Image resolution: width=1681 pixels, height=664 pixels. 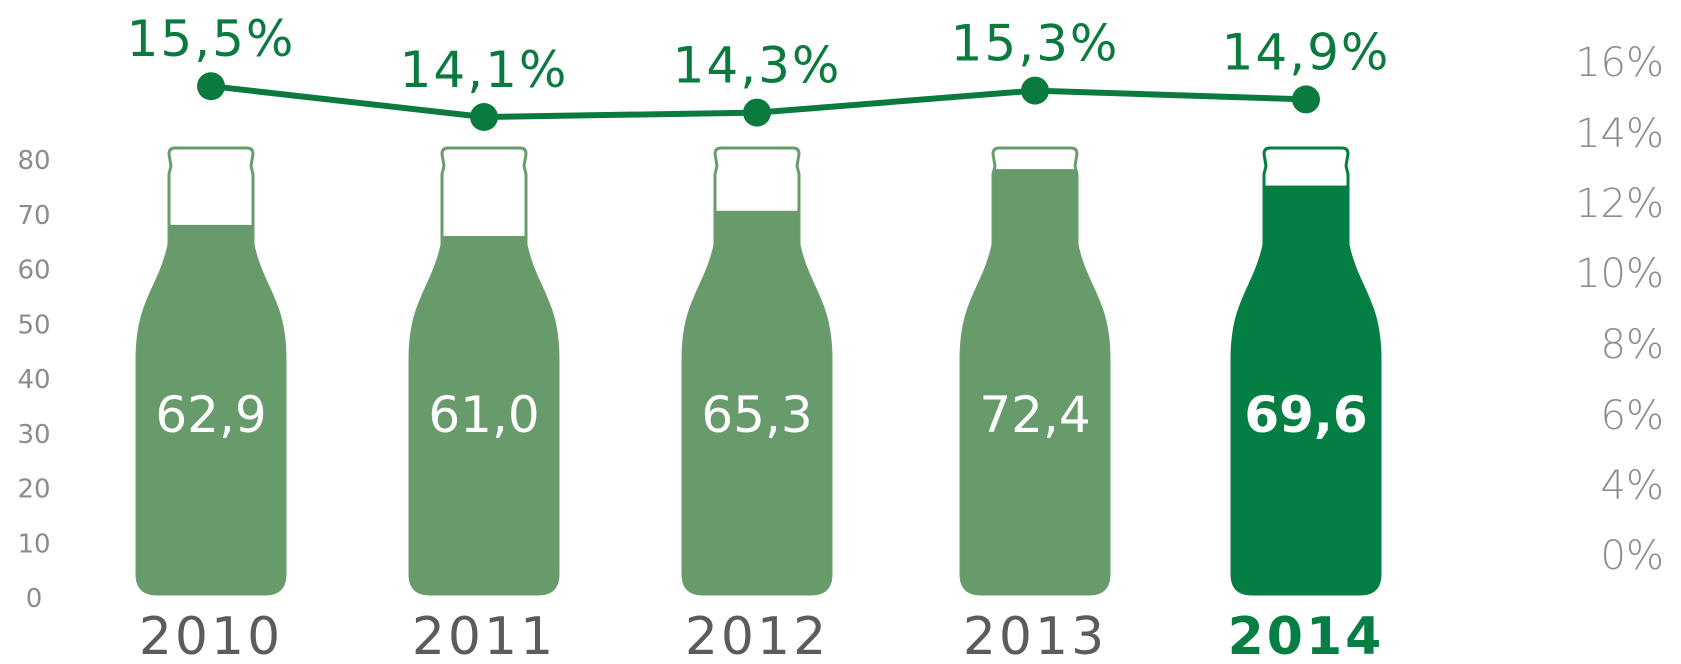 I want to click on line-layer, so click(x=758, y=101).